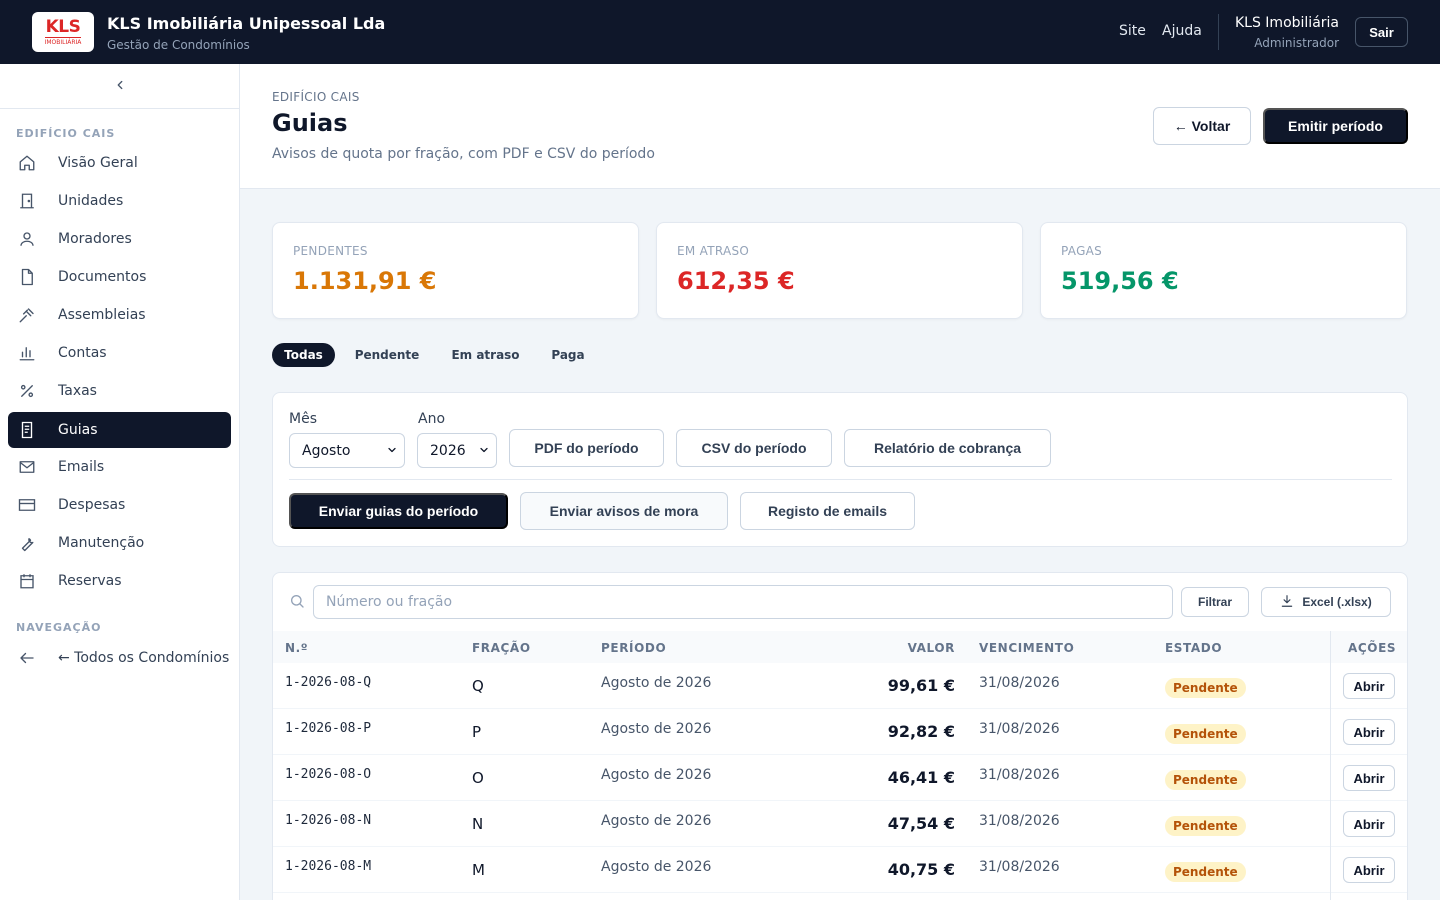 The width and height of the screenshot is (1440, 900). What do you see at coordinates (1194, 648) in the screenshot?
I see `column-header-status: ESTADO` at bounding box center [1194, 648].